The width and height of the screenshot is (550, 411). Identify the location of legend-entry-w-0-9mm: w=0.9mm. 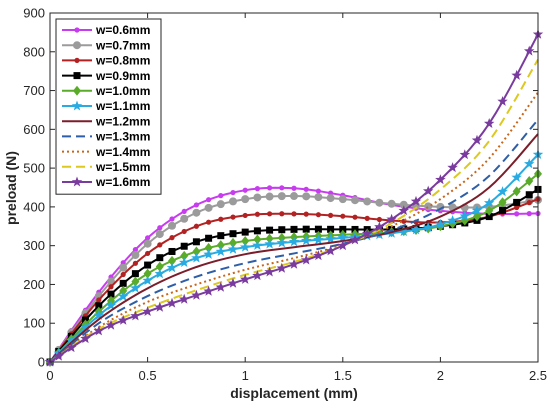
(106, 76).